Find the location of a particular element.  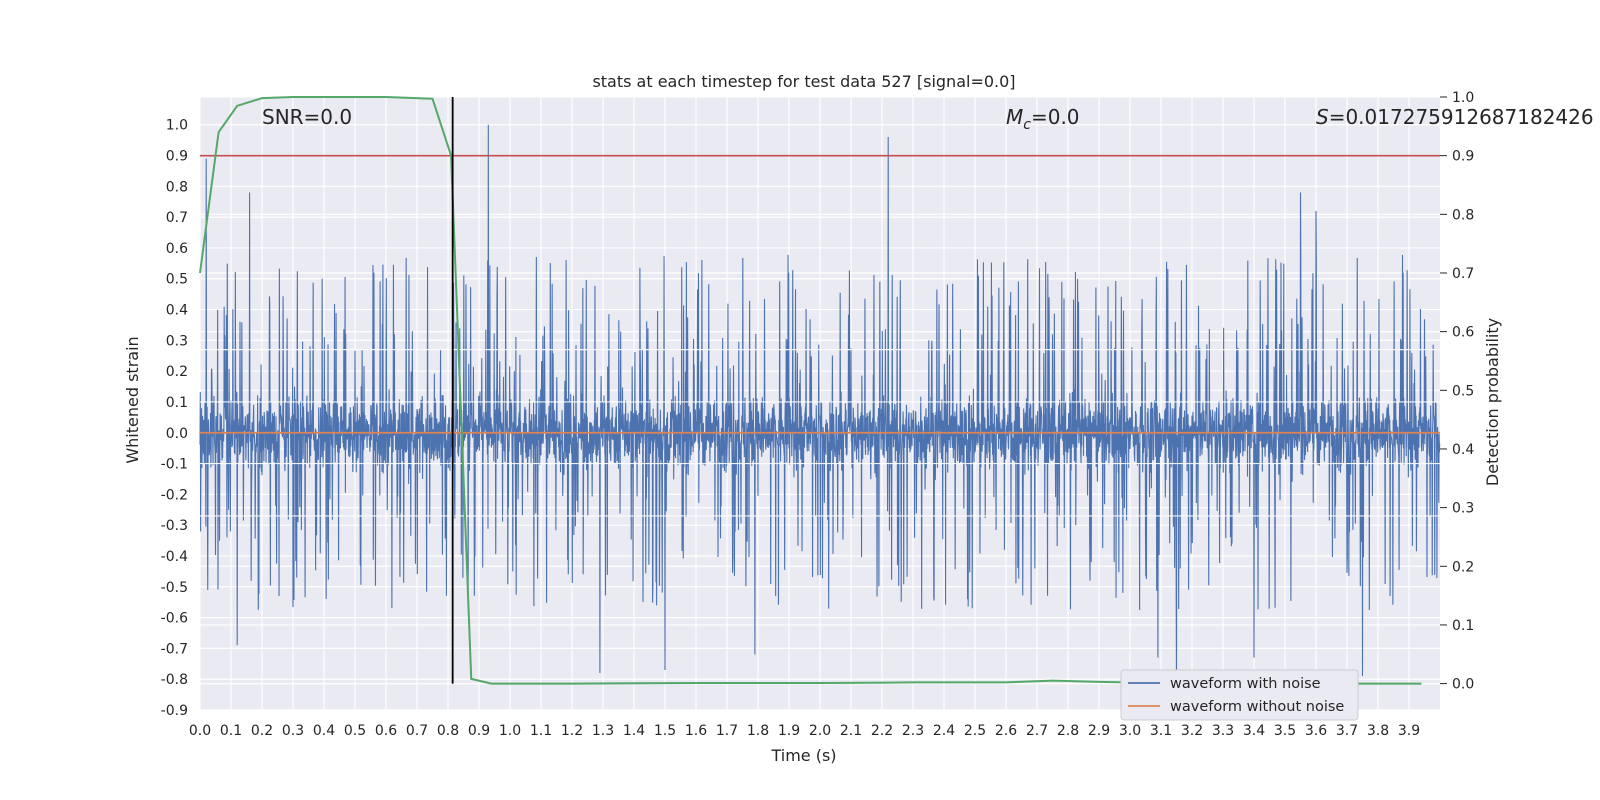

x-tick-label: 0.3 is located at coordinates (293, 731).